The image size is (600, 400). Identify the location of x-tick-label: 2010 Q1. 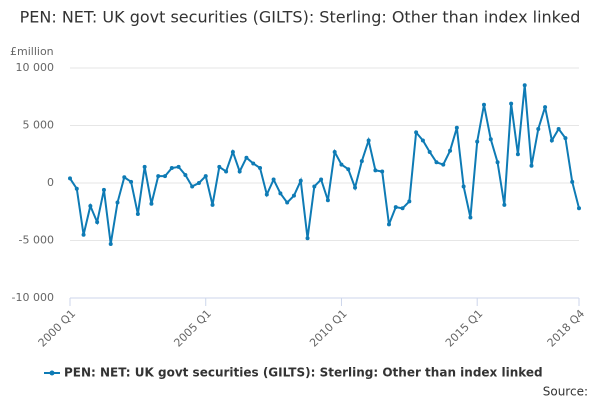
(328, 328).